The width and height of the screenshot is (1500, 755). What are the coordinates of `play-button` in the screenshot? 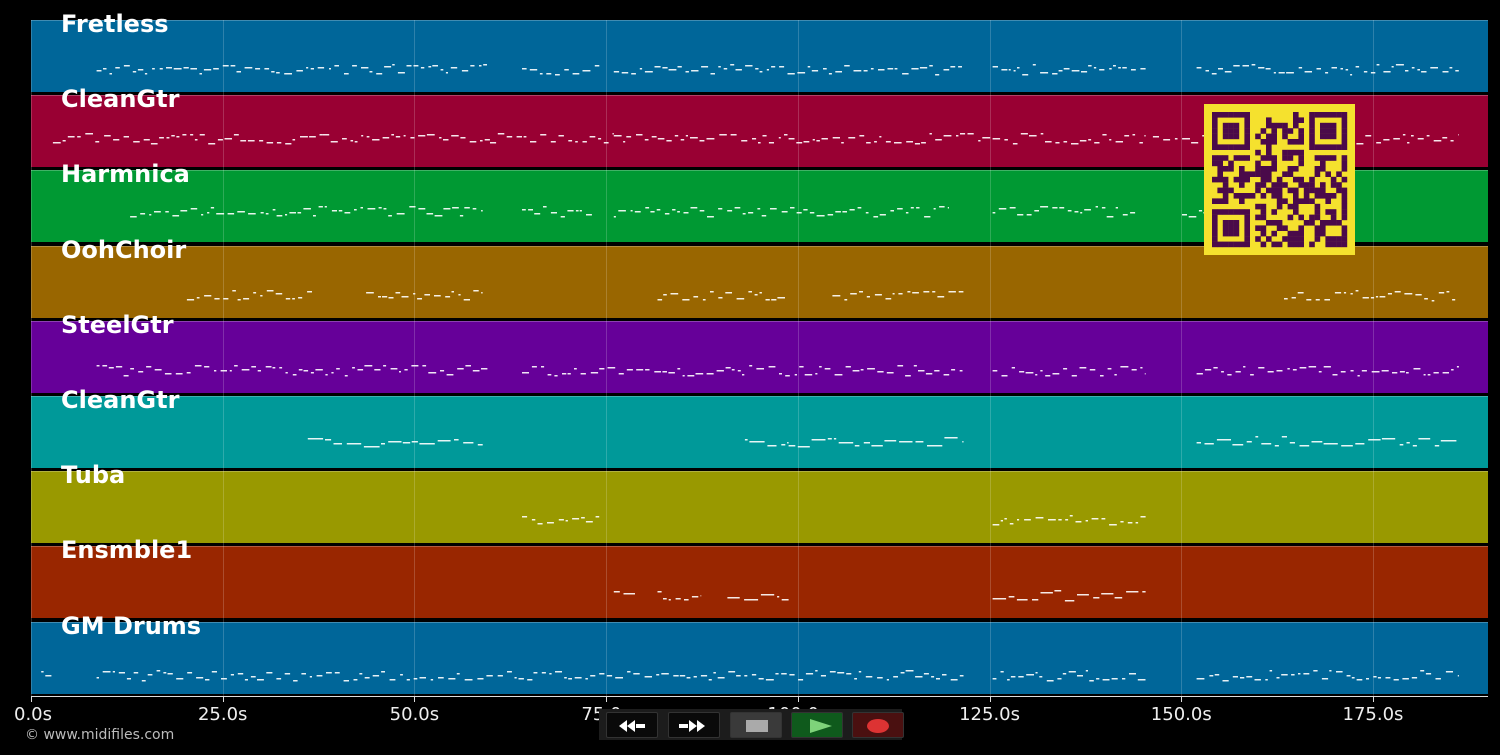 It's located at (817, 725).